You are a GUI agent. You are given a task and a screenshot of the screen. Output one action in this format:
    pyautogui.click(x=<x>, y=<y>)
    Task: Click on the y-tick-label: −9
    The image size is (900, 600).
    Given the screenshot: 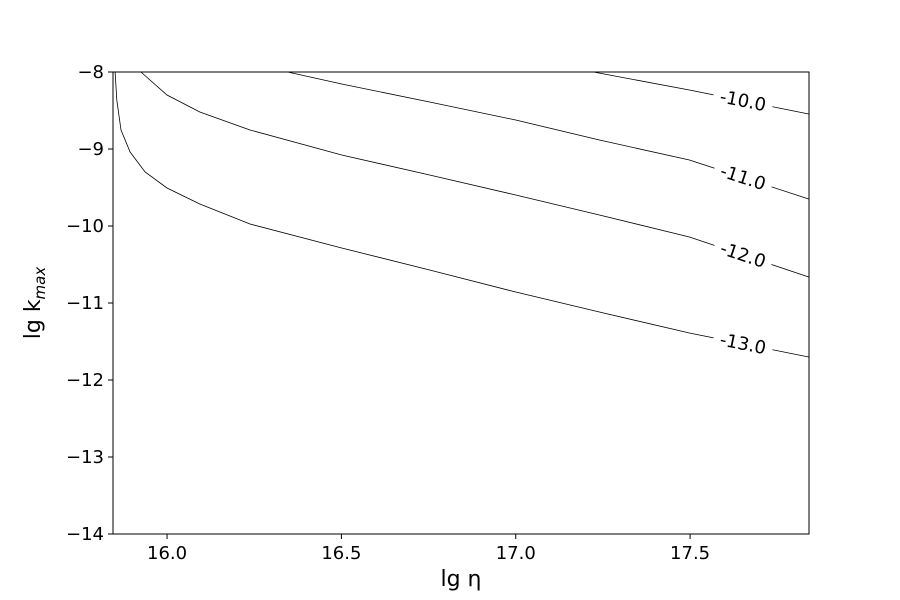 What is the action you would take?
    pyautogui.click(x=90, y=149)
    